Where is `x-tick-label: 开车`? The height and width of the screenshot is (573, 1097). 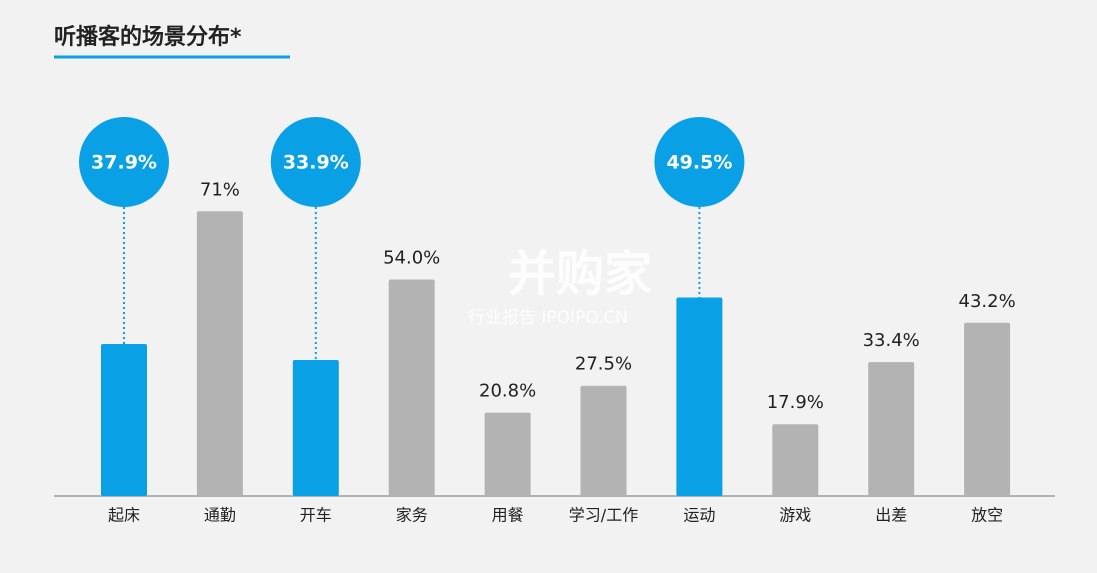
x-tick-label: 开车 is located at coordinates (316, 515).